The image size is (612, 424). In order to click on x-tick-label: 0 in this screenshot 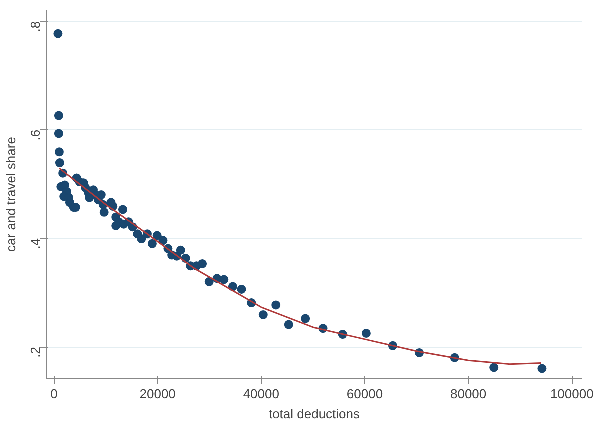, I will do `click(54, 394)`.